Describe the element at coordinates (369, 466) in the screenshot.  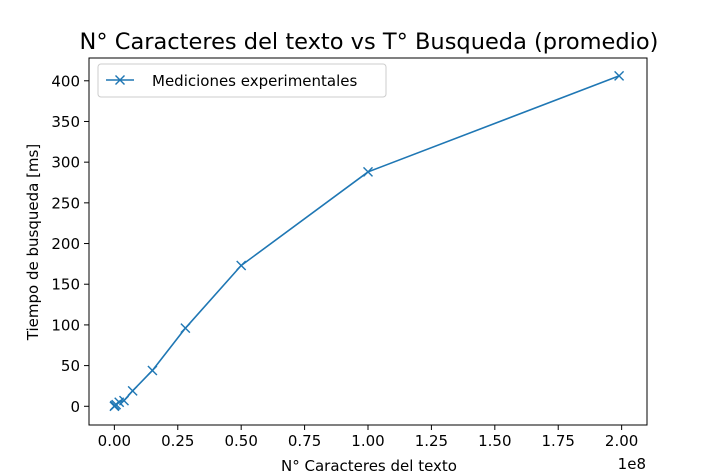
I see `x-axis-label: N° Caracteres del texto` at that location.